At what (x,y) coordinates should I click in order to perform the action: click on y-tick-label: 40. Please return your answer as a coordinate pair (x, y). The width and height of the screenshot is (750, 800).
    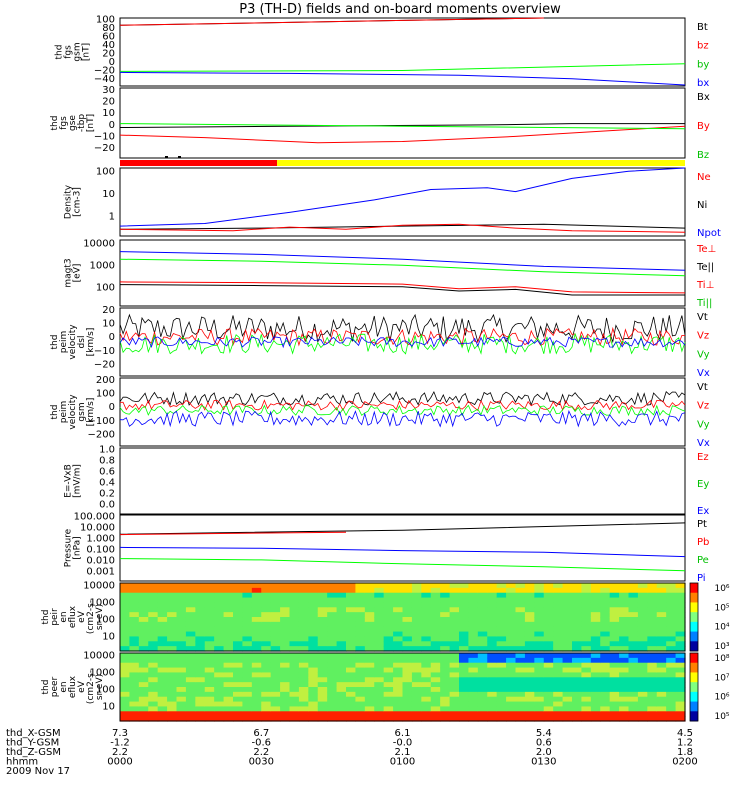
    Looking at the image, I should click on (108, 45).